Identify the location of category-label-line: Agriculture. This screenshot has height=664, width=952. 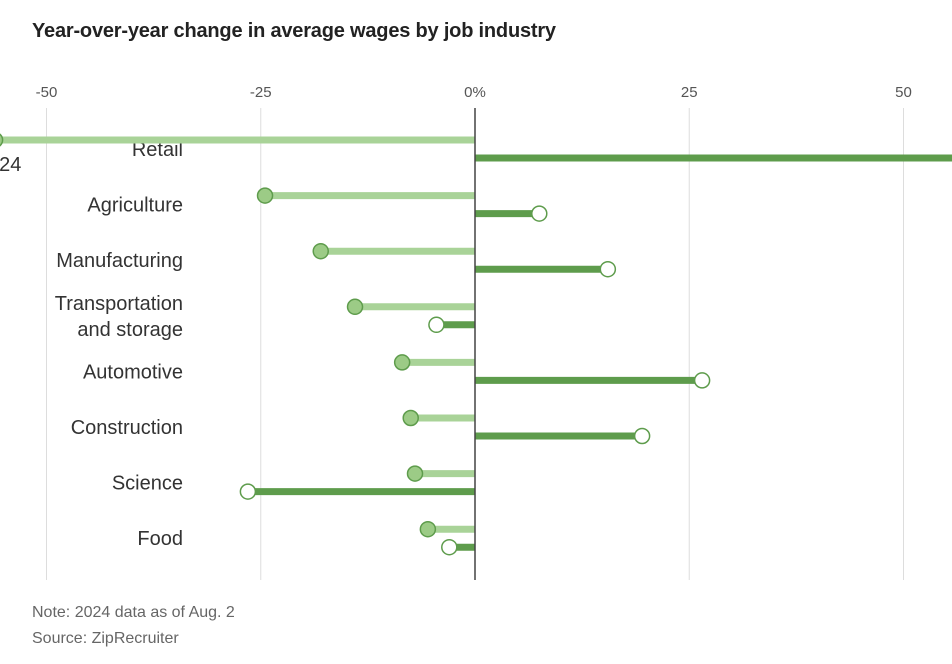
(135, 206).